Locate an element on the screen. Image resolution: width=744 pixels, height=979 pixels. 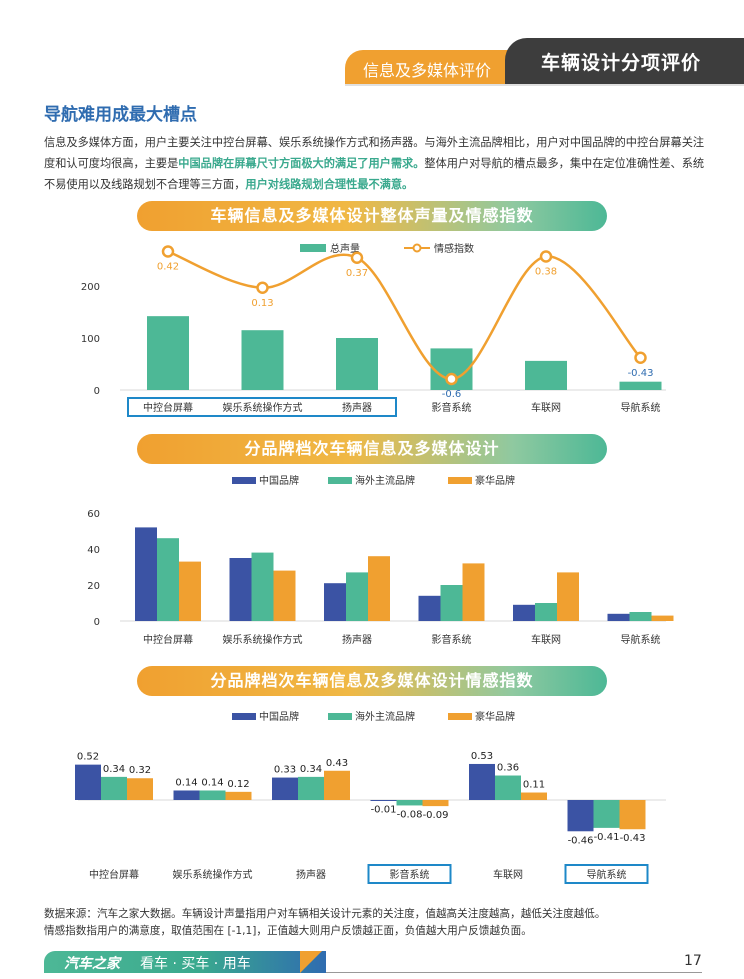
footer-slogan: 看车 · 买车 · 用车 is located at coordinates (195, 964).